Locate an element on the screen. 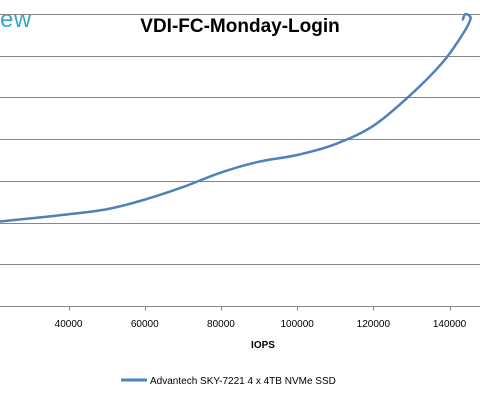 The height and width of the screenshot is (401, 480). chart-title: VDI-FC-Monday-Login is located at coordinates (239, 26).